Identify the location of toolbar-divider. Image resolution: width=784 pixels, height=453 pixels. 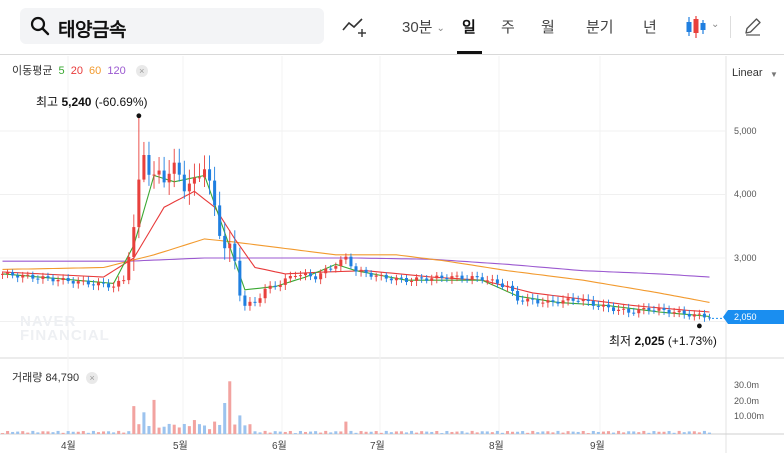
(730, 27).